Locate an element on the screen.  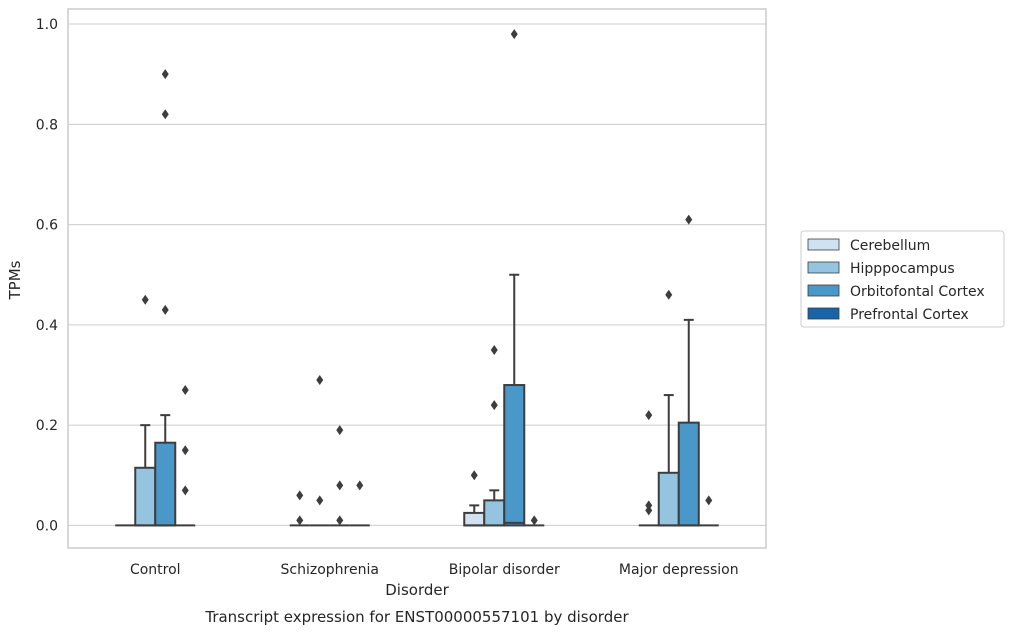
box-cerebellum is located at coordinates (474, 515).